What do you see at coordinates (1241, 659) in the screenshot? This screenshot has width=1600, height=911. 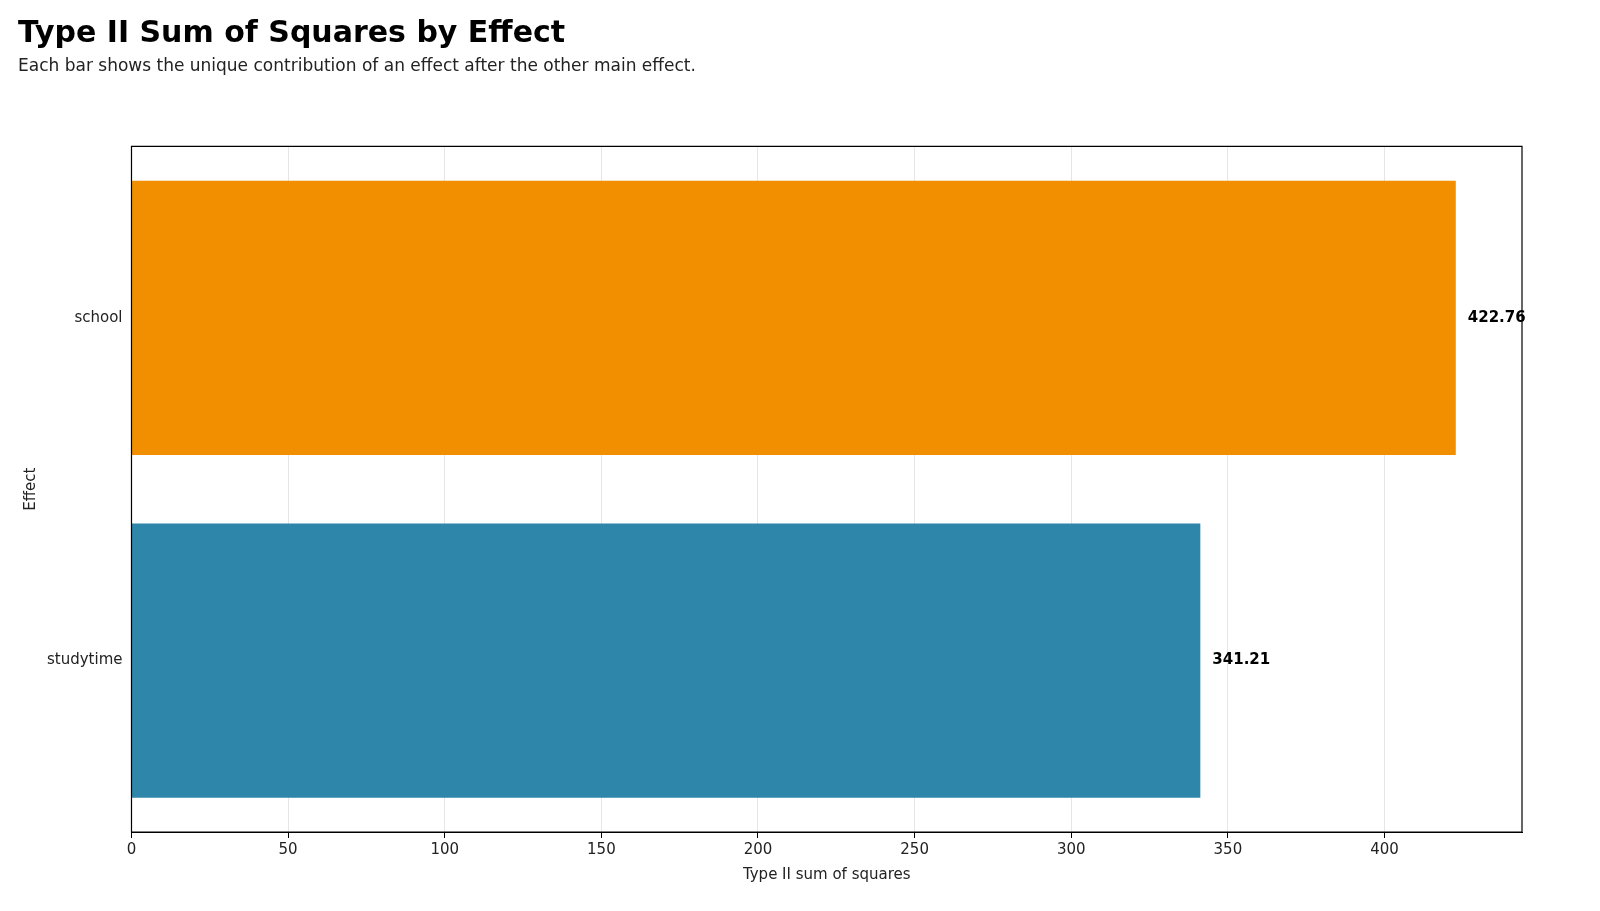 I see `data-label: 341.21` at bounding box center [1241, 659].